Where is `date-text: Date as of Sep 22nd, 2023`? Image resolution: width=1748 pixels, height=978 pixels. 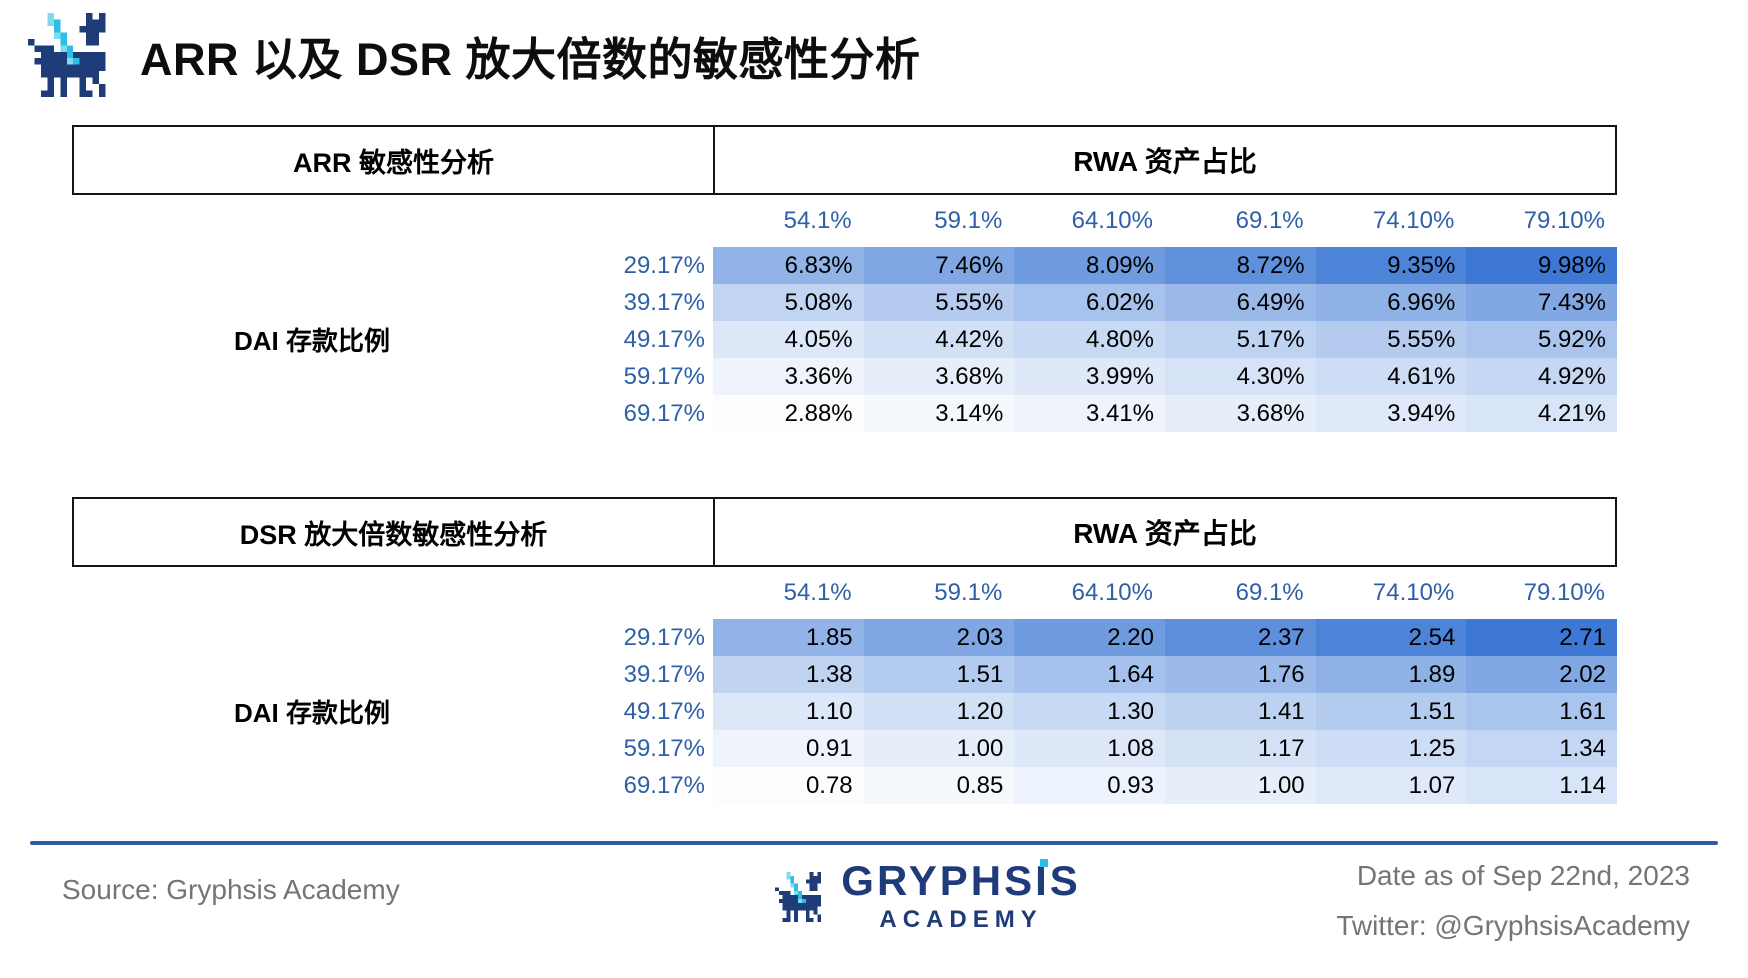
date-text: Date as of Sep 22nd, 2023 is located at coordinates (1523, 875).